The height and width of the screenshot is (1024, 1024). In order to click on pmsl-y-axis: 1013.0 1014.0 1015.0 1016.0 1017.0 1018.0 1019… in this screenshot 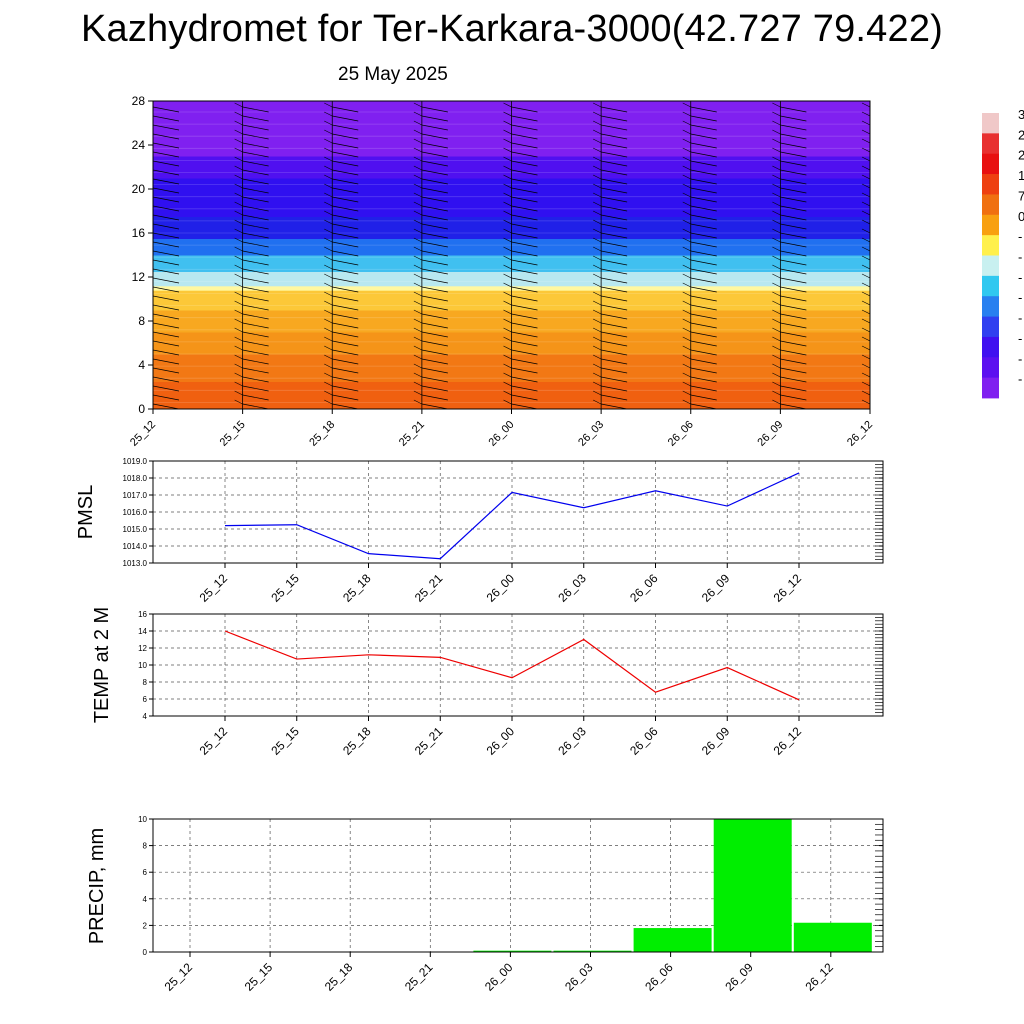, I will do `click(503, 512)`.